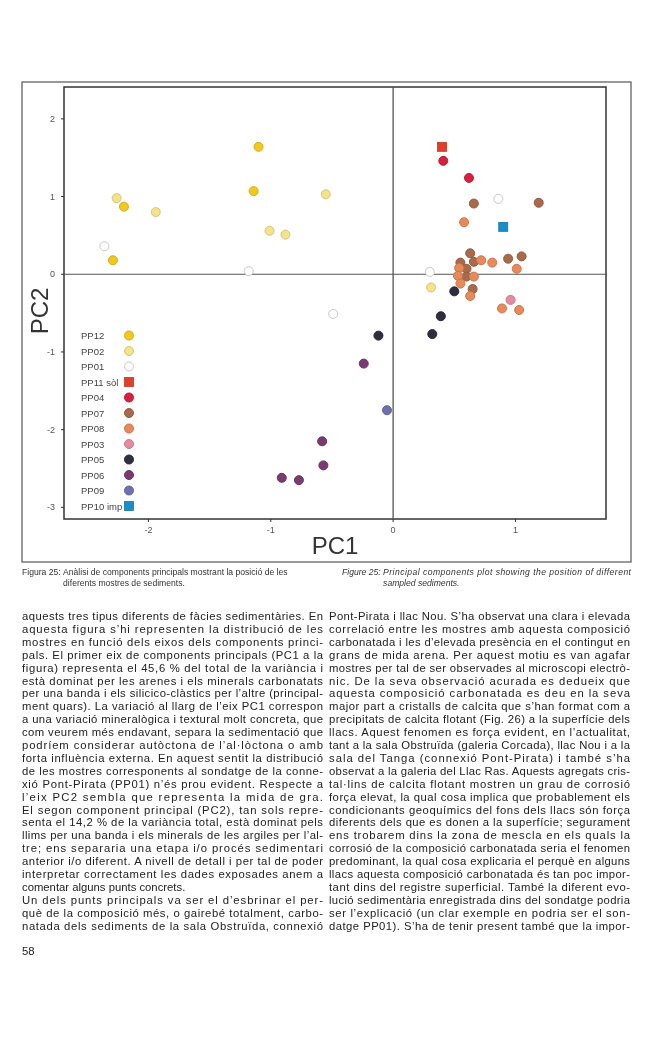 The image size is (650, 1060). What do you see at coordinates (148, 530) in the screenshot?
I see `x-tick-label: -2` at bounding box center [148, 530].